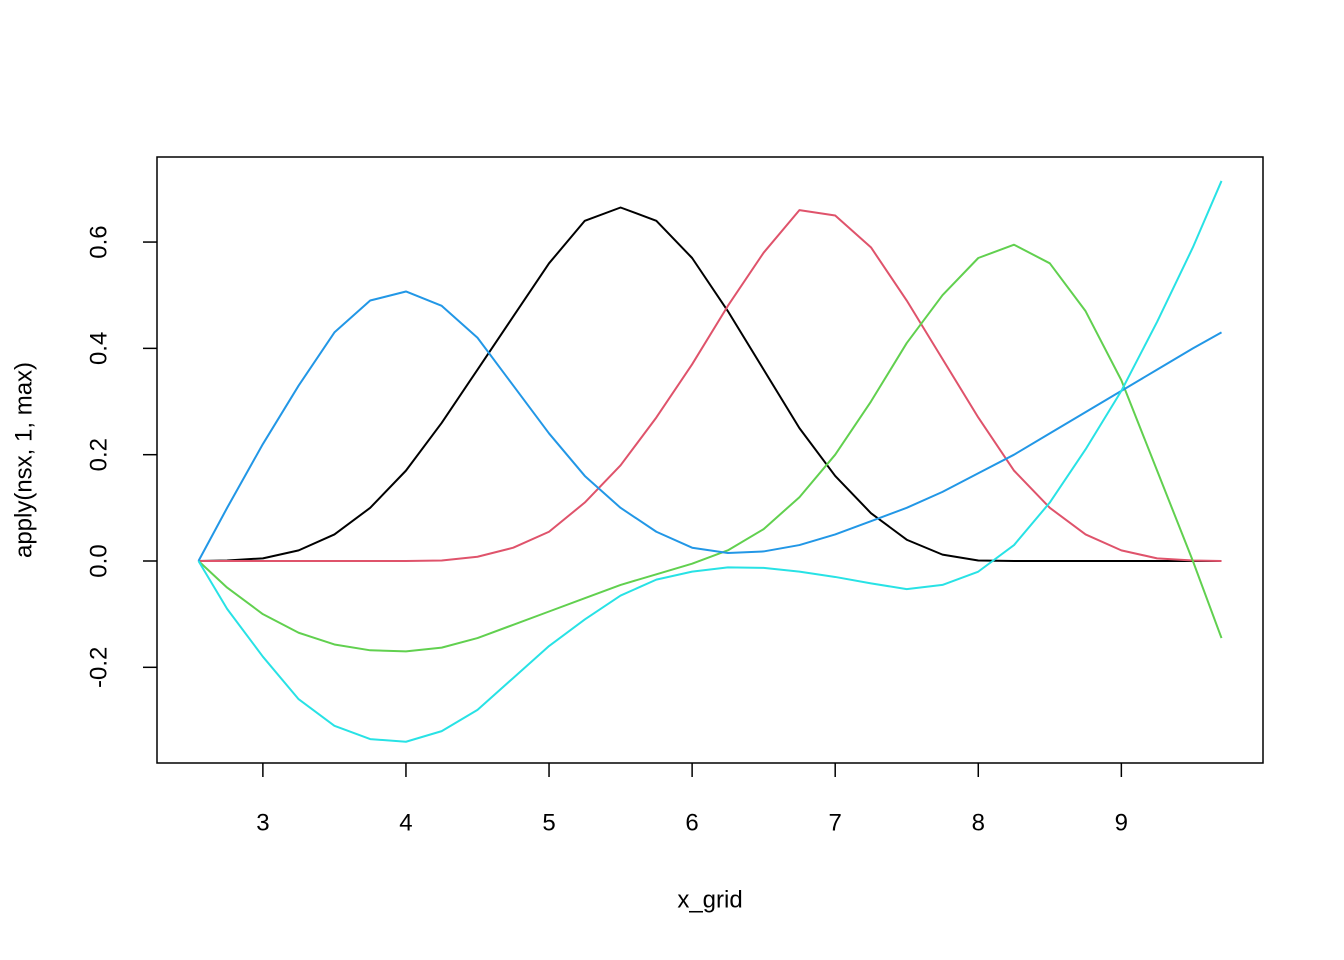  I want to click on x-tick-label: 7, so click(835, 822).